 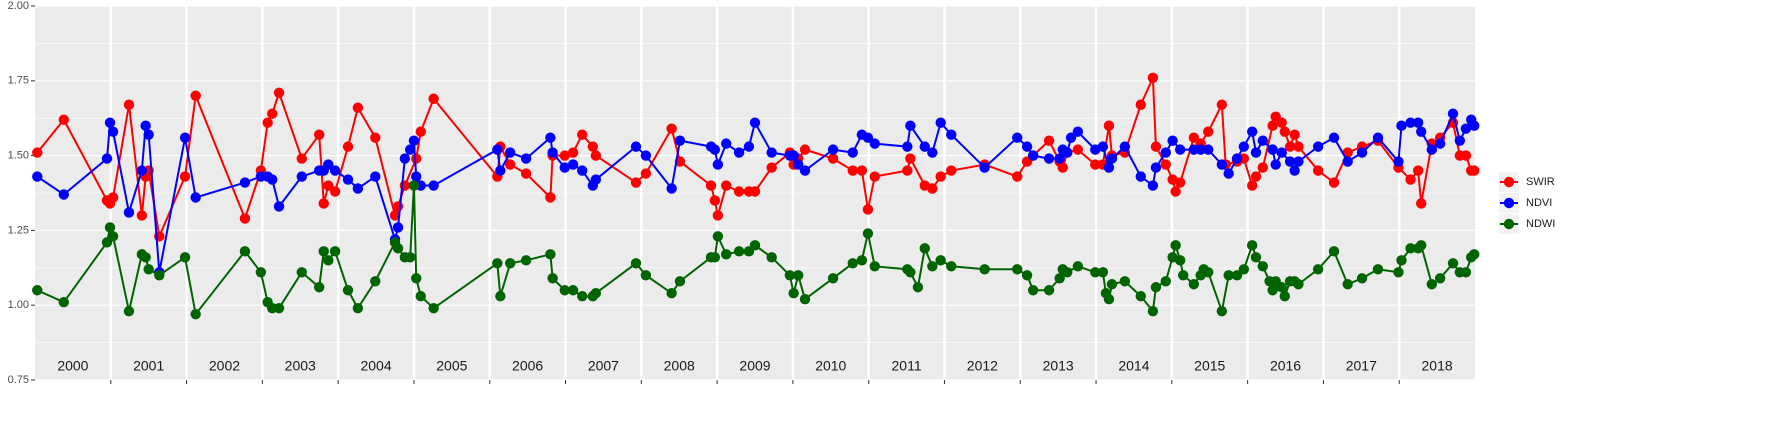 I want to click on year-label: 2015, so click(x=1209, y=366).